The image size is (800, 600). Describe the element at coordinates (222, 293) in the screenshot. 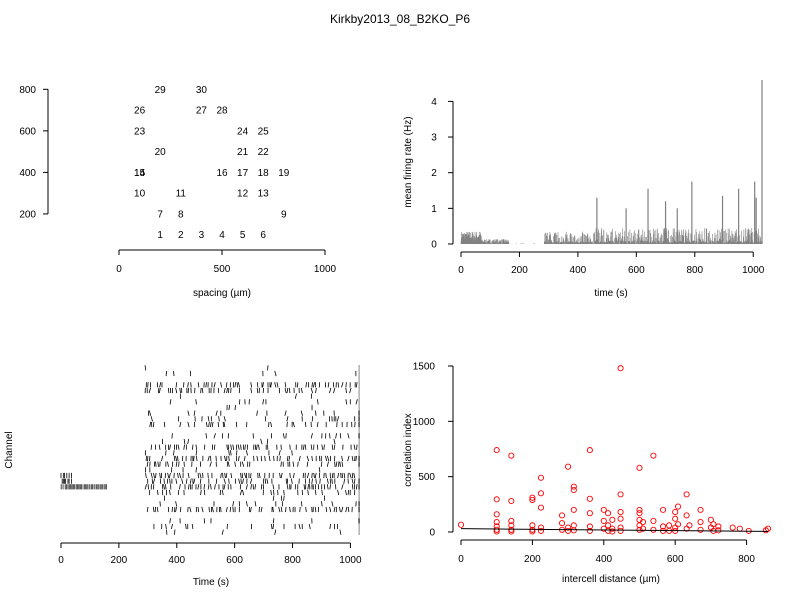

I see `x-axis-label: spacing (µm)` at that location.